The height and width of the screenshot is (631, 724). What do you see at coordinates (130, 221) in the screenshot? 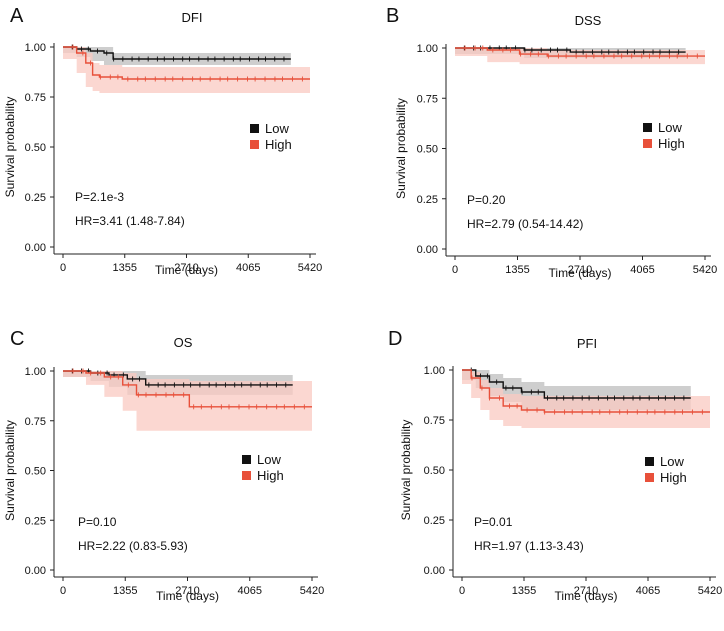
I see `hazard-ratio: HR=3.41 (1.48-7.84)` at bounding box center [130, 221].